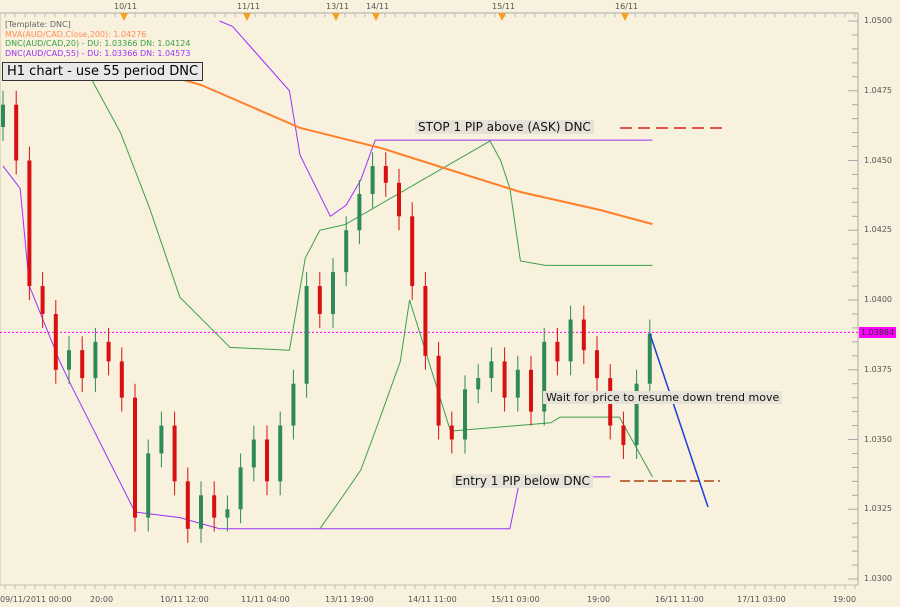  I want to click on chart-title-annotation: H1 chart - use 55 period DNC, so click(103, 71).